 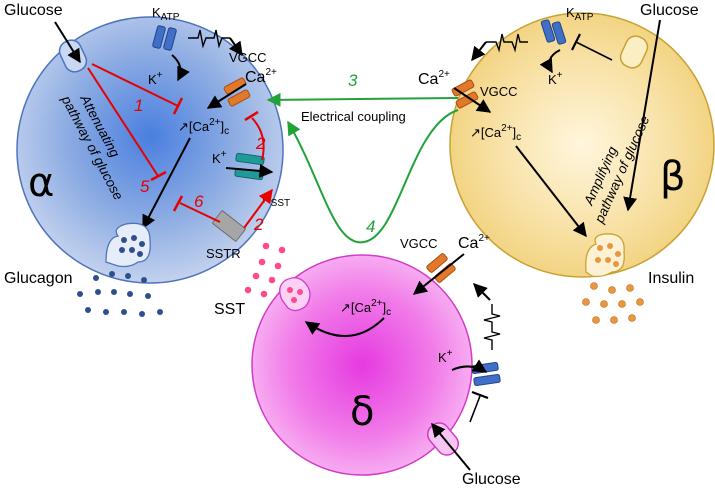 I want to click on glucose-label-delta: Glucose, so click(x=491, y=479).